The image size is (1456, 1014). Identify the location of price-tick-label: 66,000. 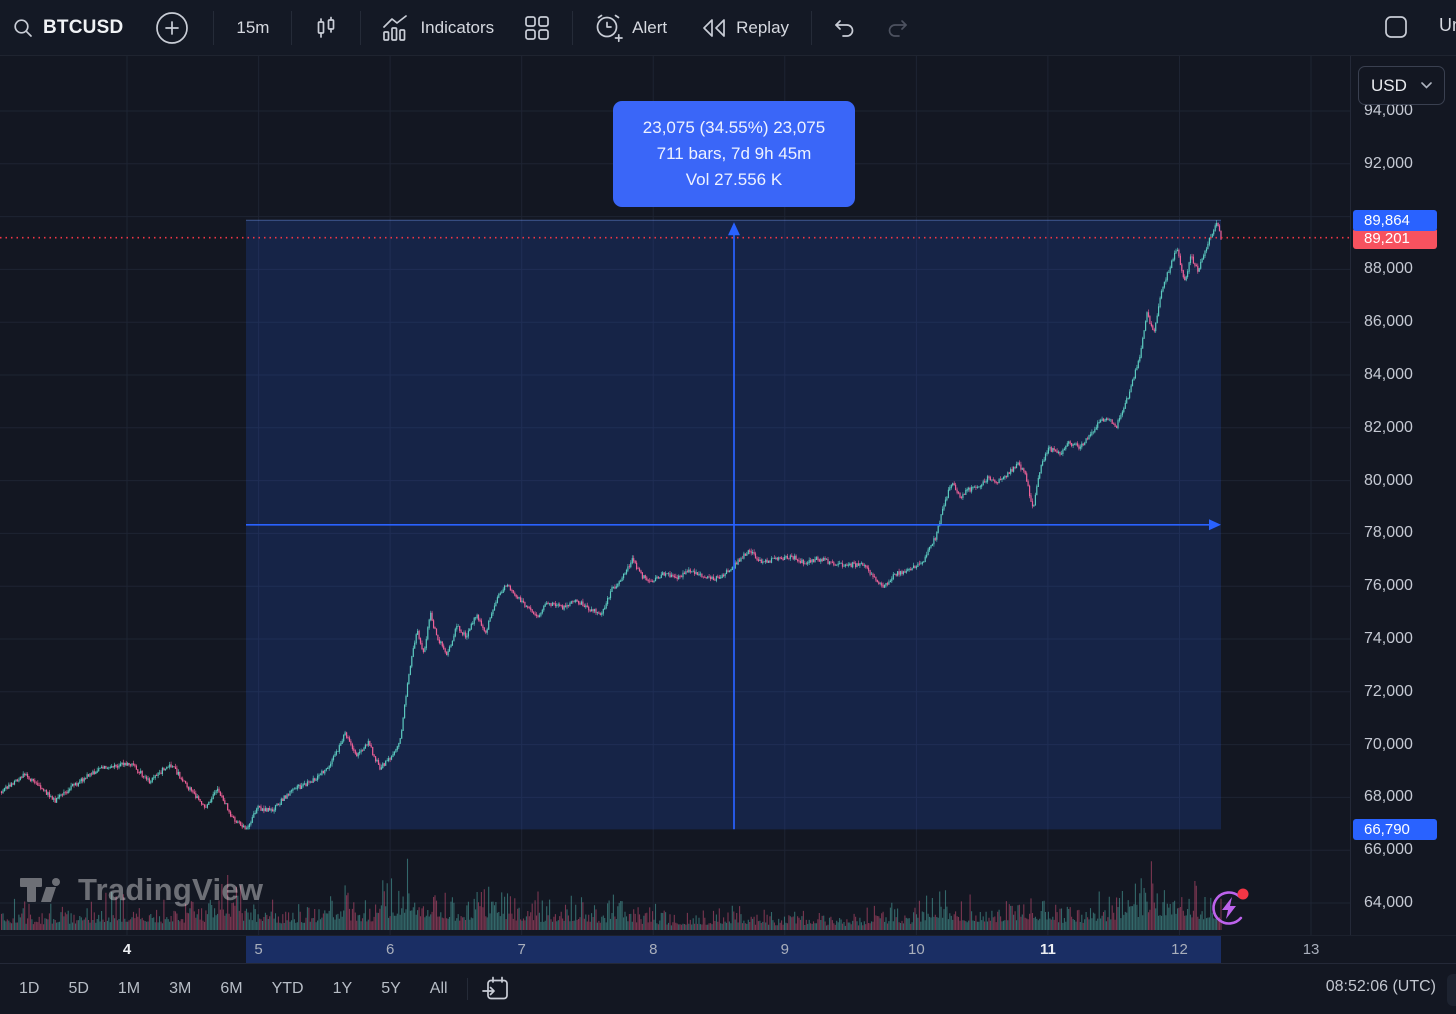
(1388, 850).